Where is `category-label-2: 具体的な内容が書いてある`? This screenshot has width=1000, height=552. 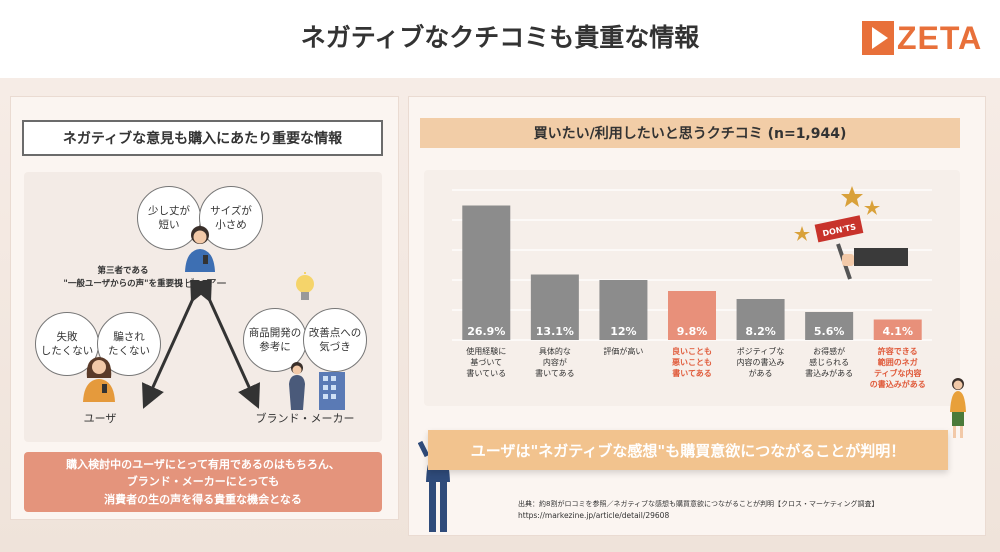
category-label-2: 具体的な内容が書いてある is located at coordinates (555, 362).